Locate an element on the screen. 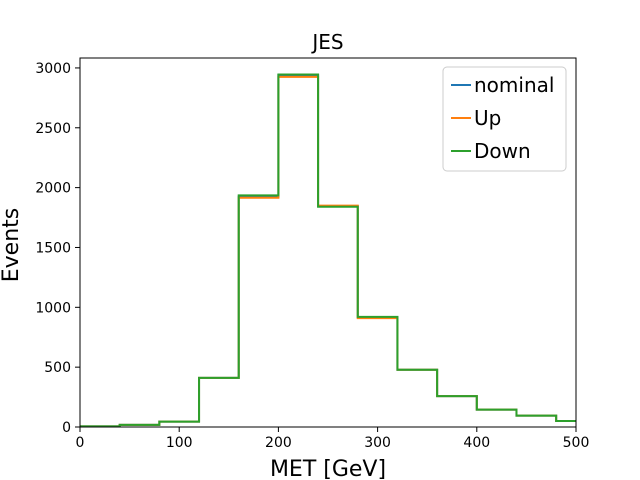  y-tick-label: 3000 is located at coordinates (53, 69).